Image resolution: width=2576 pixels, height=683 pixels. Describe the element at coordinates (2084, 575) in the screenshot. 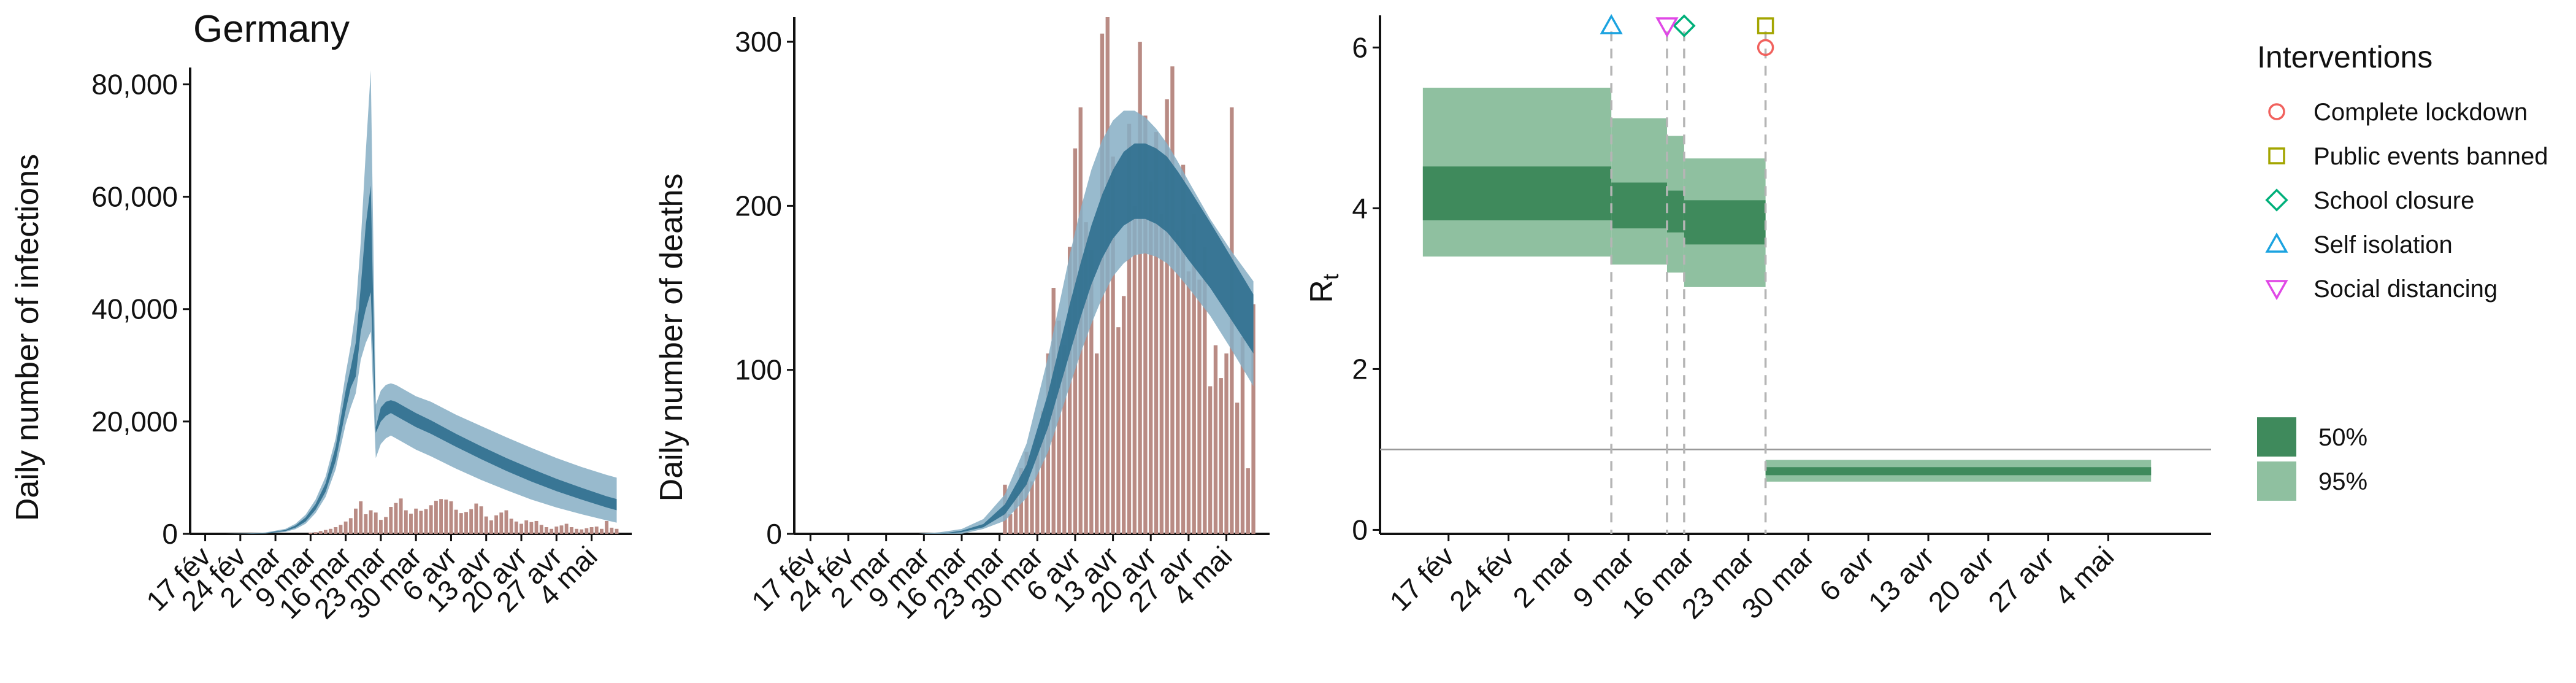

I see `x-tick-label: 4 mai` at that location.